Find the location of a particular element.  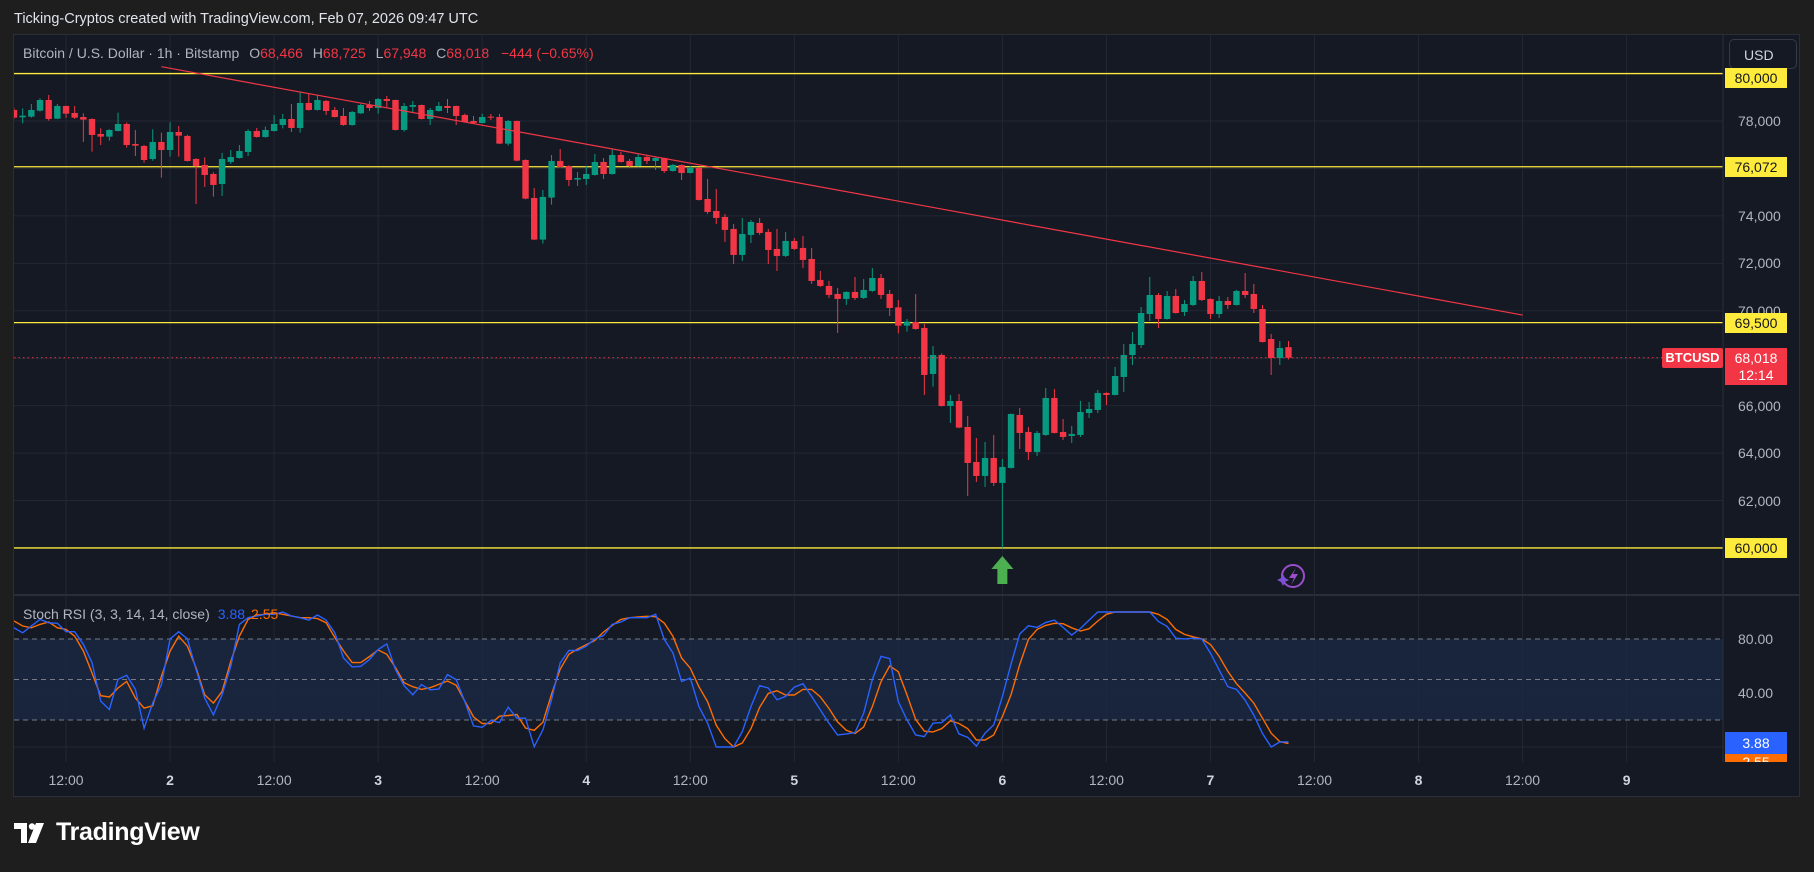

close-label: C is located at coordinates (441, 53).